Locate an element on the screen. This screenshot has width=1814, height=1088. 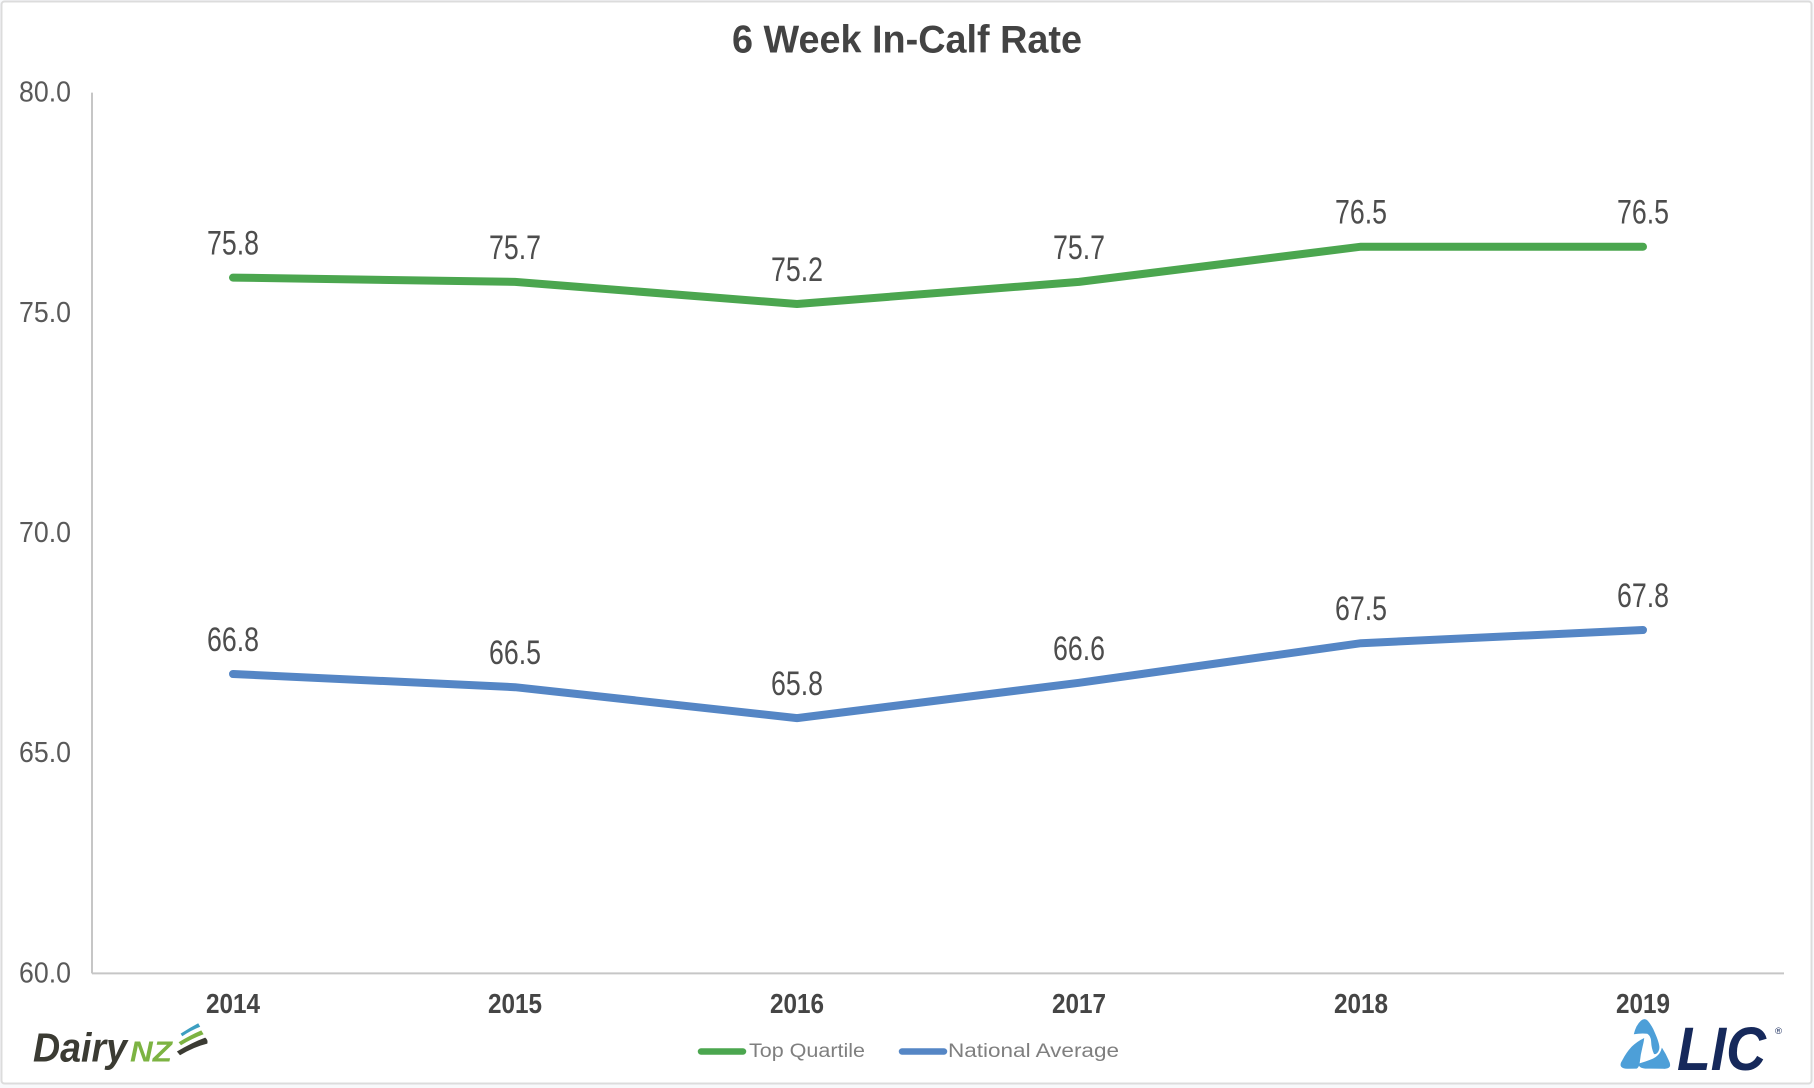
svg-text: 65.8 is located at coordinates (797, 684).